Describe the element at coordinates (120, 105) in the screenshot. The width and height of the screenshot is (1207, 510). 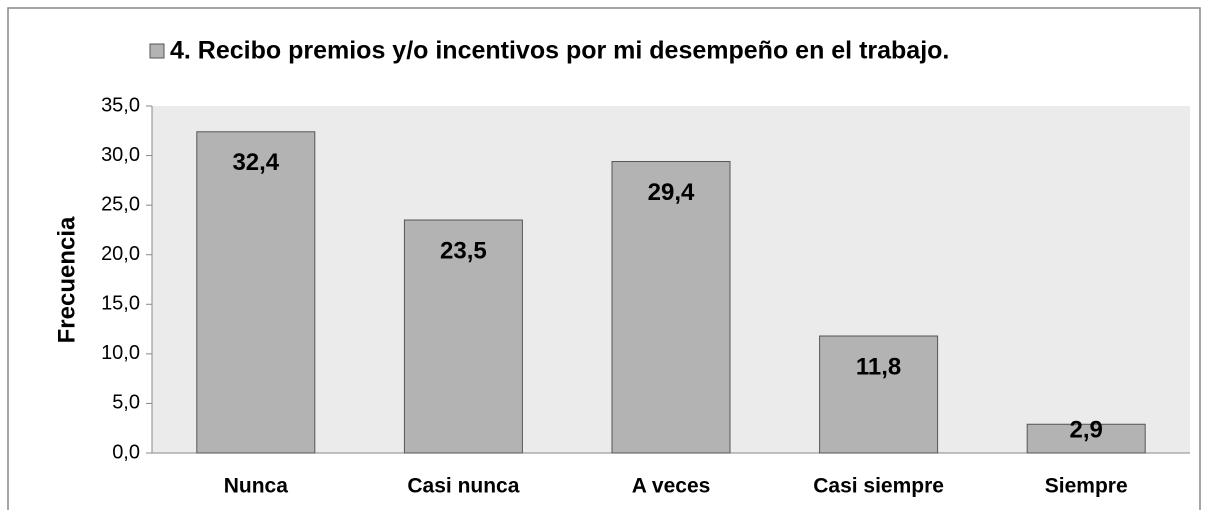
I see `y-tick-label: 35,0` at that location.